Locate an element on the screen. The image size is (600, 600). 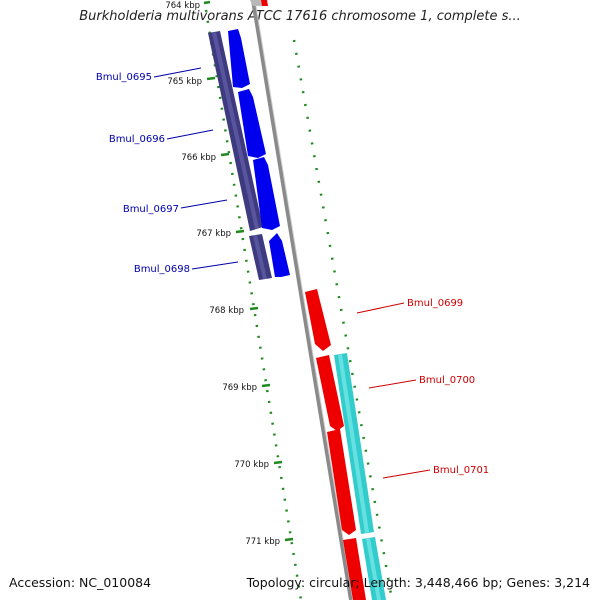
gene-label-bmul-0696: Bmul_0696 is located at coordinates (137, 139).